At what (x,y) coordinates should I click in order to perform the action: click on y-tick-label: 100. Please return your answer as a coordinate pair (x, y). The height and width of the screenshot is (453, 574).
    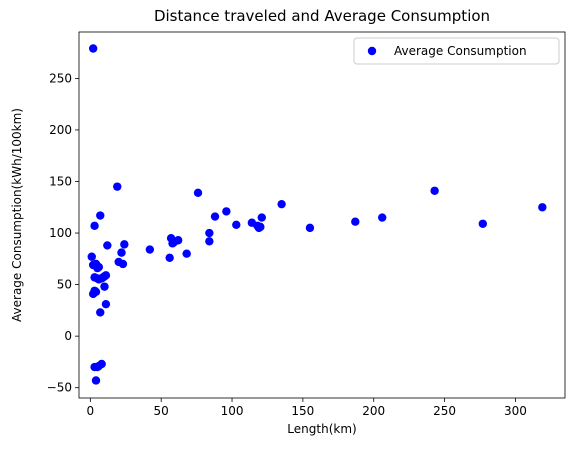
    Looking at the image, I should click on (60, 233).